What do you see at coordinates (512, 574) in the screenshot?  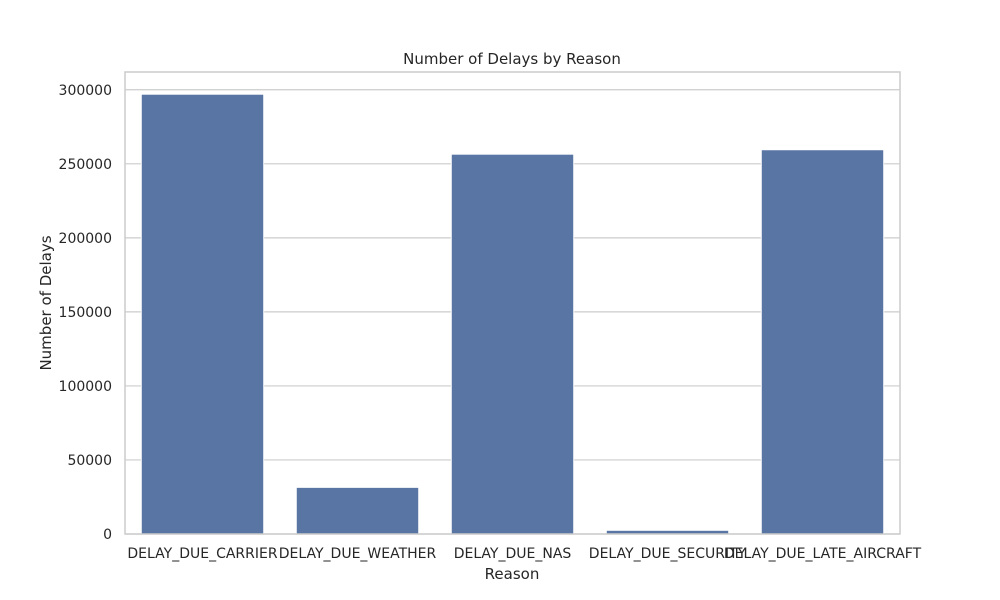 I see `x-axis-title: Reason` at bounding box center [512, 574].